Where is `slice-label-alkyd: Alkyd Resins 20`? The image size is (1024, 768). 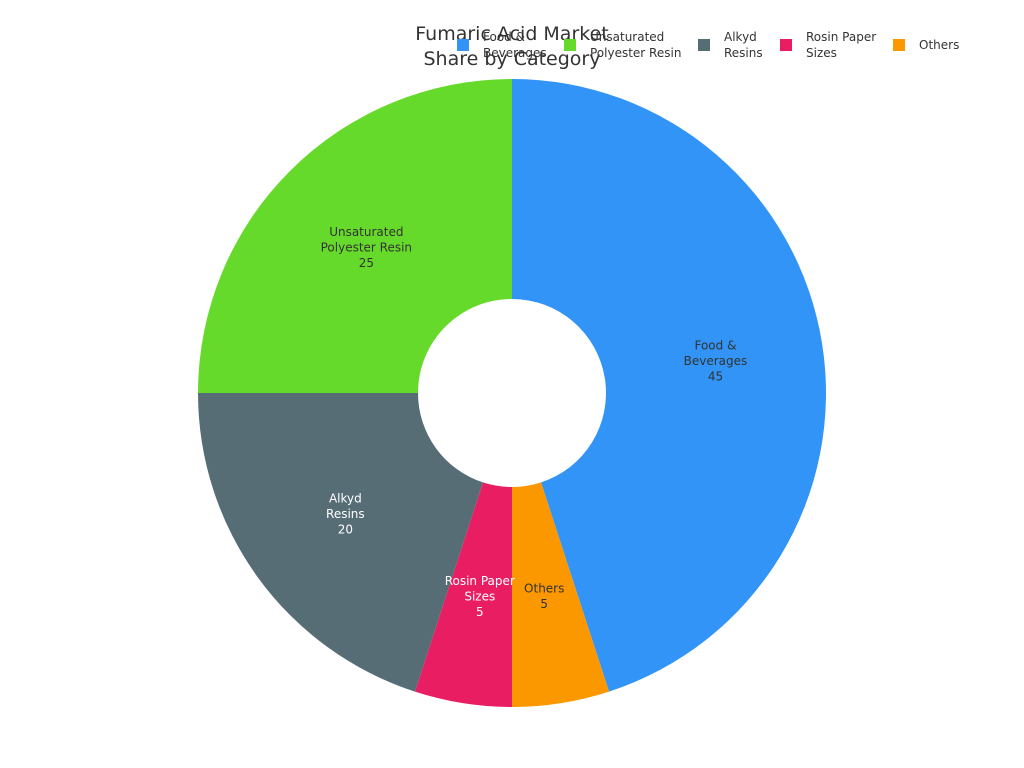
slice-label-alkyd: Alkyd Resins 20 is located at coordinates (345, 514).